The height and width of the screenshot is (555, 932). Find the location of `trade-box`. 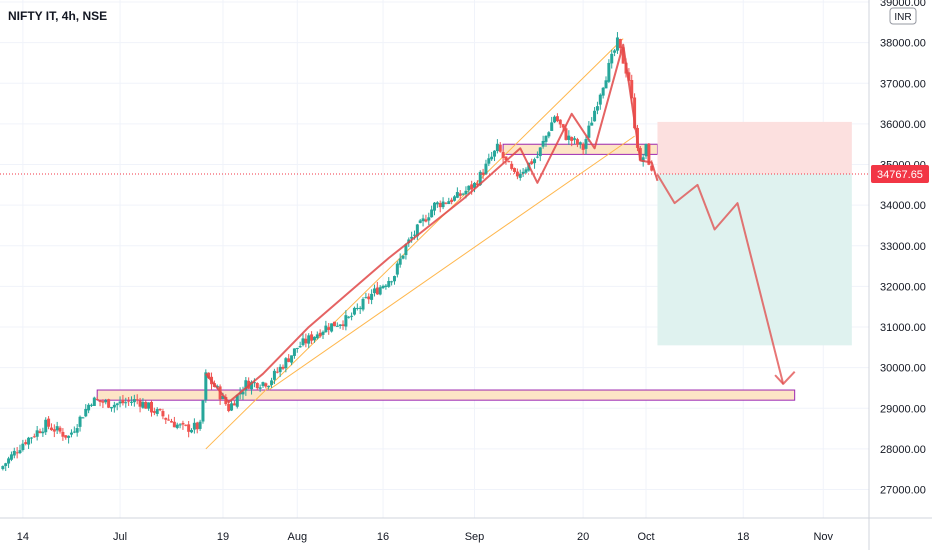

trade-box is located at coordinates (754, 233).